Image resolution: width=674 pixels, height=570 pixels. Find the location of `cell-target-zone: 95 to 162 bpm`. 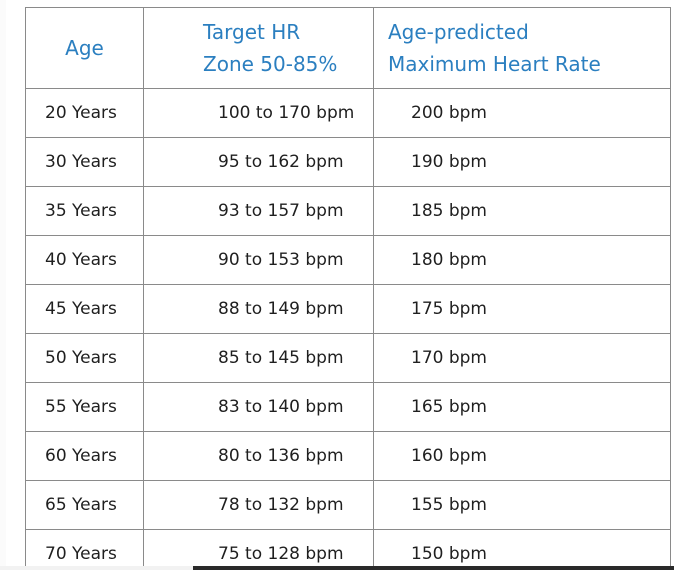

cell-target-zone: 95 to 162 bpm is located at coordinates (258, 162).